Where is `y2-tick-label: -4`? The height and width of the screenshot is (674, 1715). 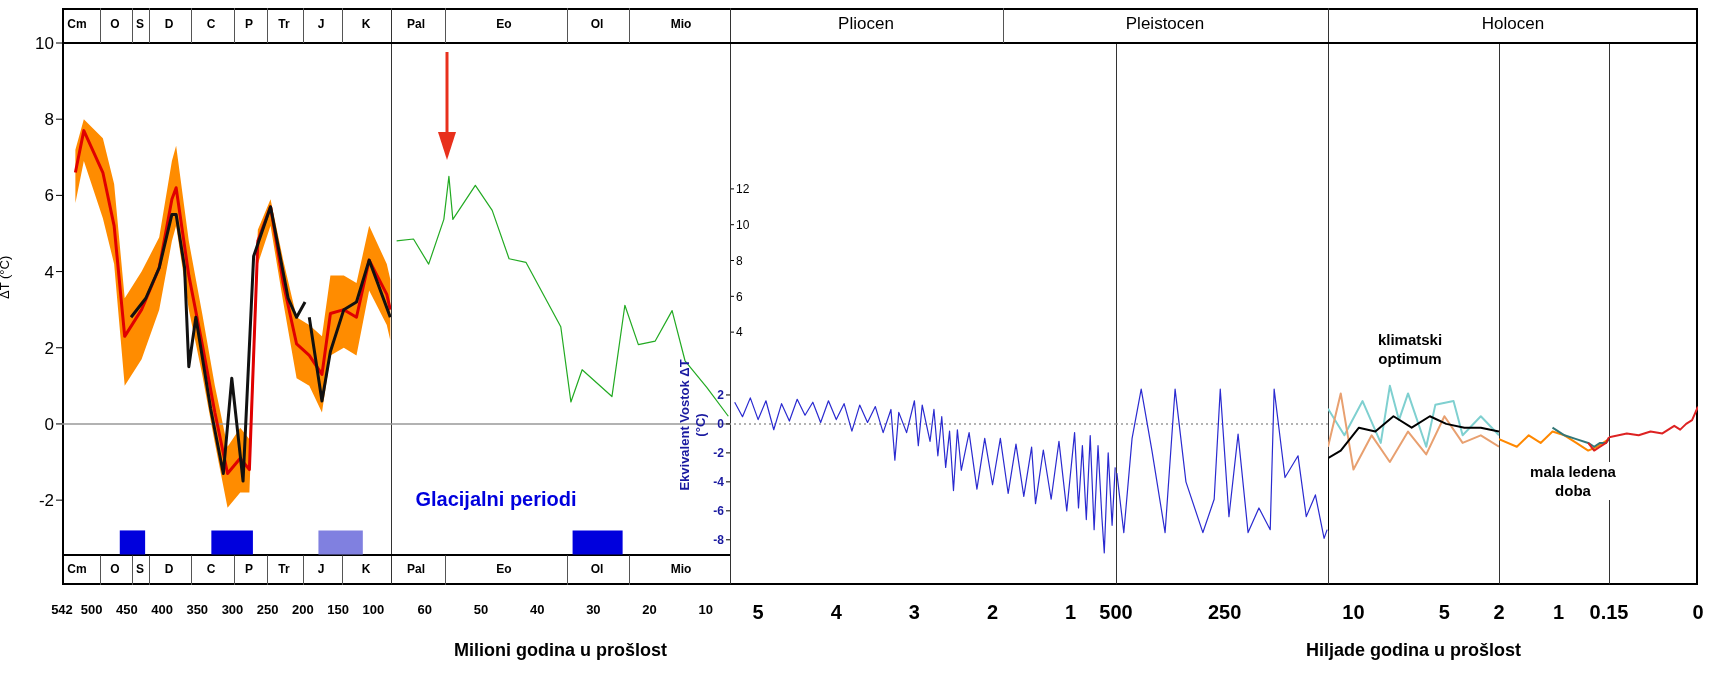
y2-tick-label: -4 is located at coordinates (719, 482).